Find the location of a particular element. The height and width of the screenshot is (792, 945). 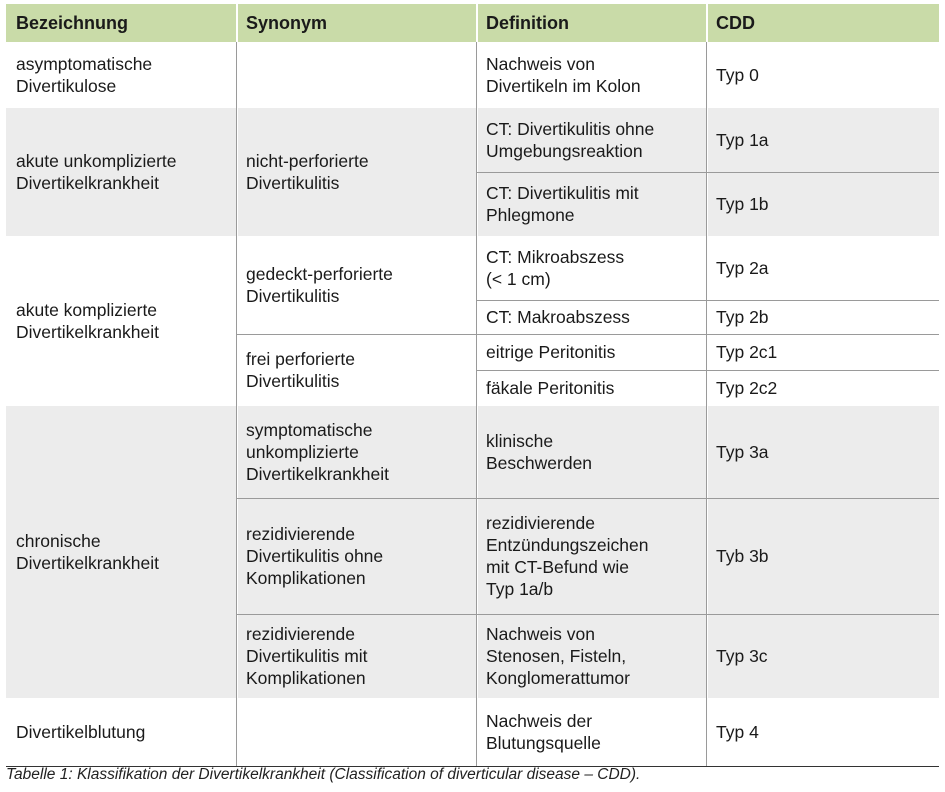

definition-cell: CT: Makroabszess is located at coordinates (591, 317).